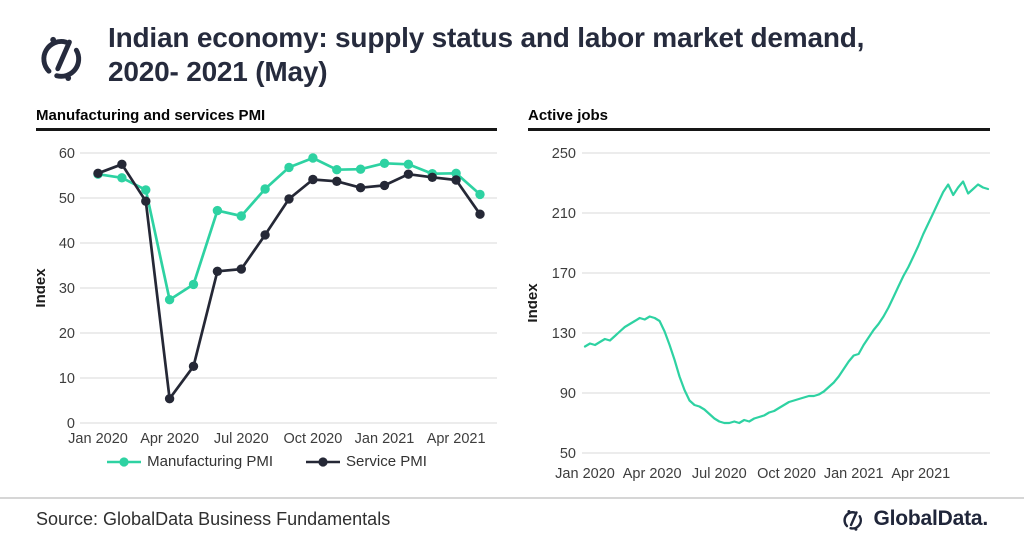  Describe the element at coordinates (218, 71) in the screenshot. I see `page-title-line2: 2020- 2021 (May)` at that location.